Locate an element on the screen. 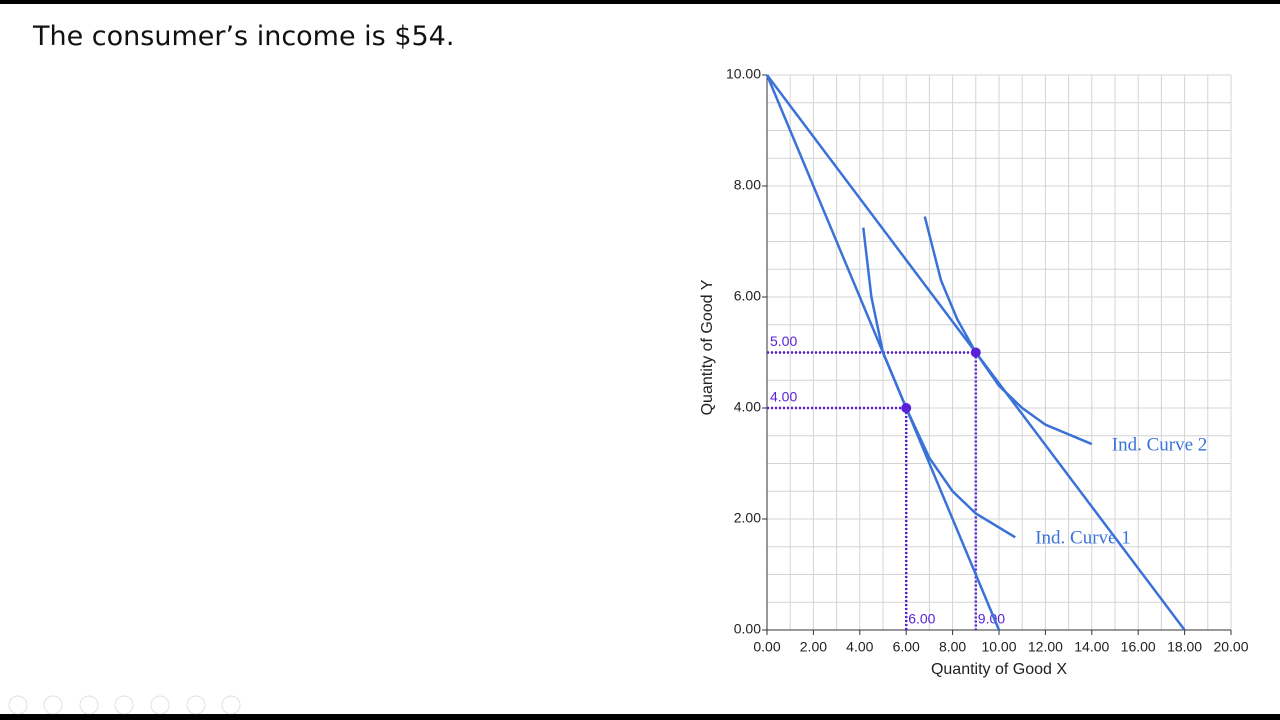 Image resolution: width=1280 pixels, height=720 pixels. x-tick-label: 12.00 is located at coordinates (1045, 647).